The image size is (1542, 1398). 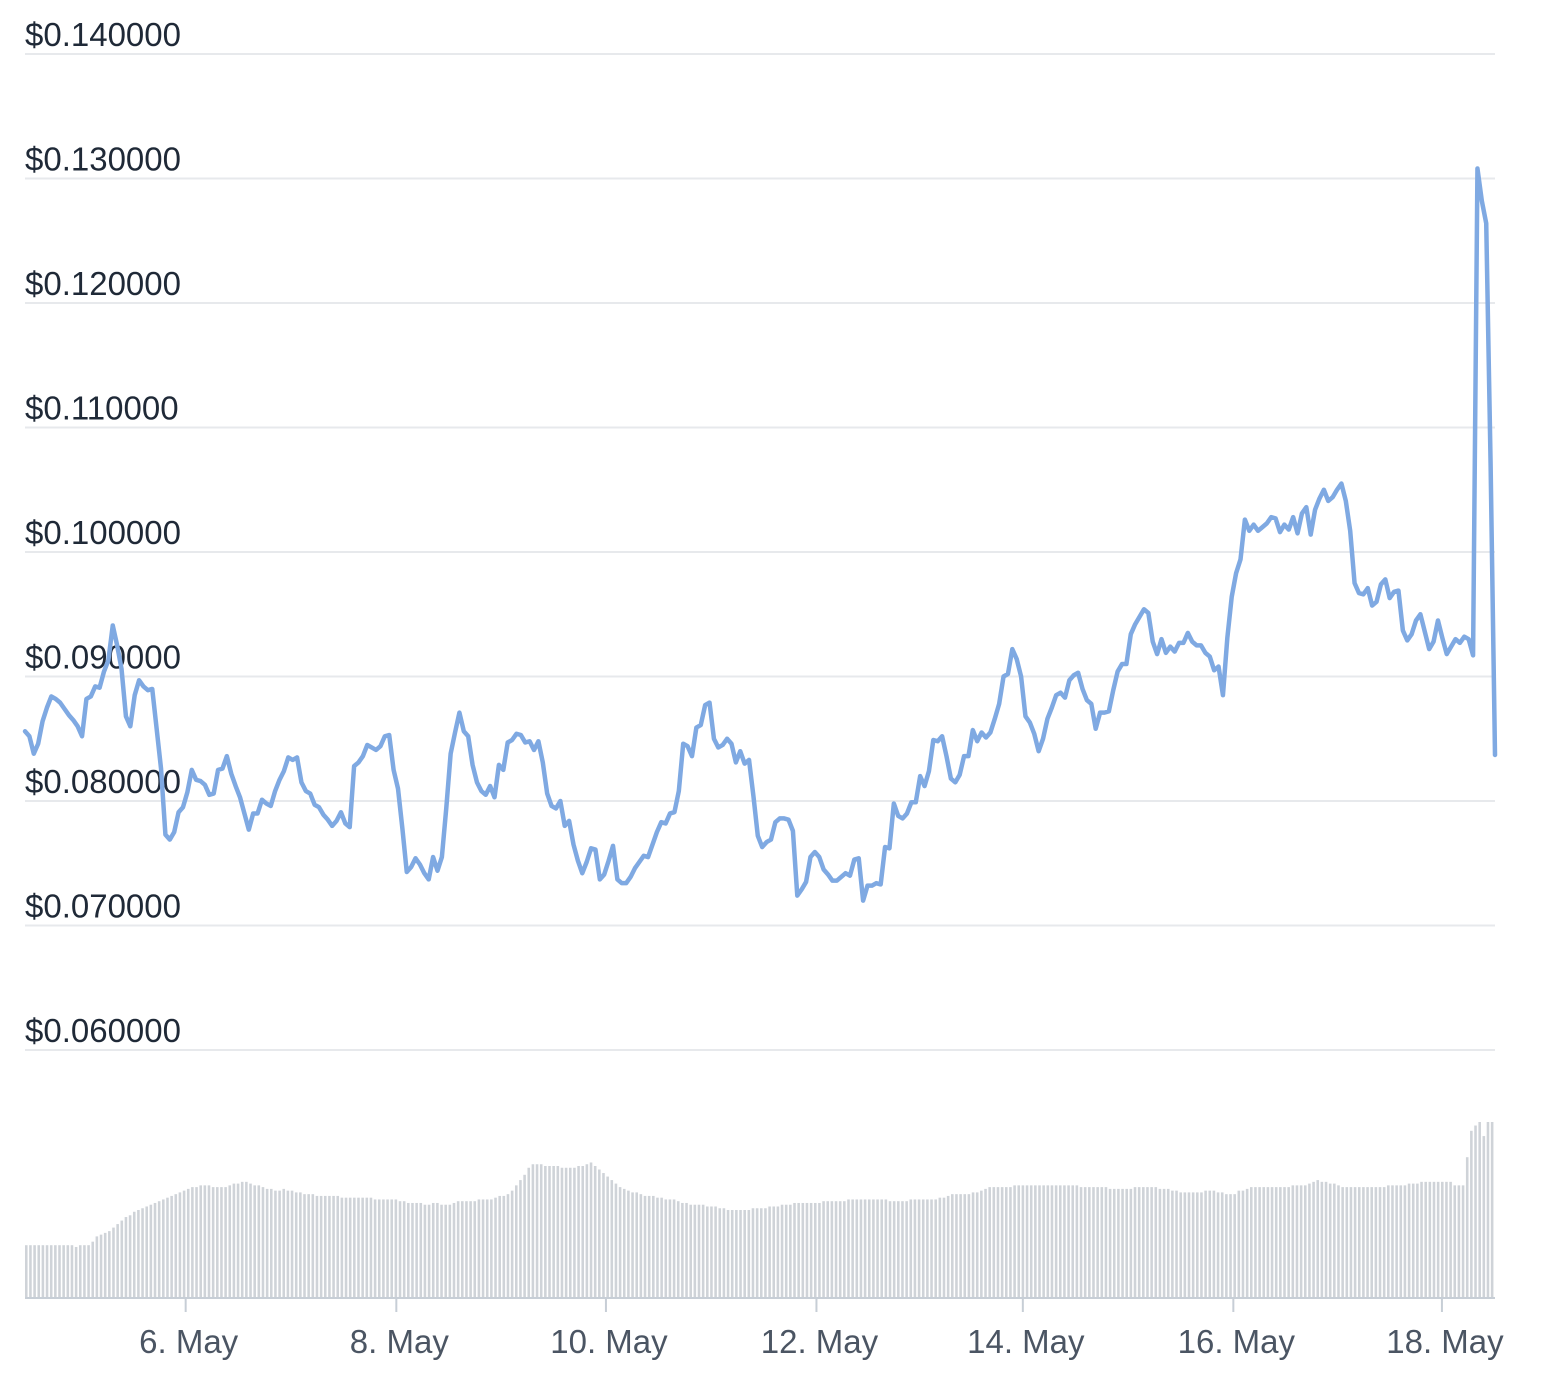 I want to click on y-tick-label: $0.120000, so click(x=103, y=283).